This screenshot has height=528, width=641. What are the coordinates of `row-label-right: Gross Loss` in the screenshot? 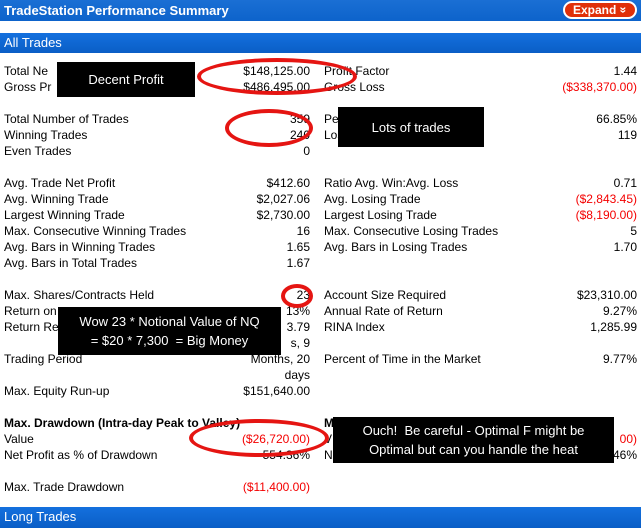 It's located at (354, 87).